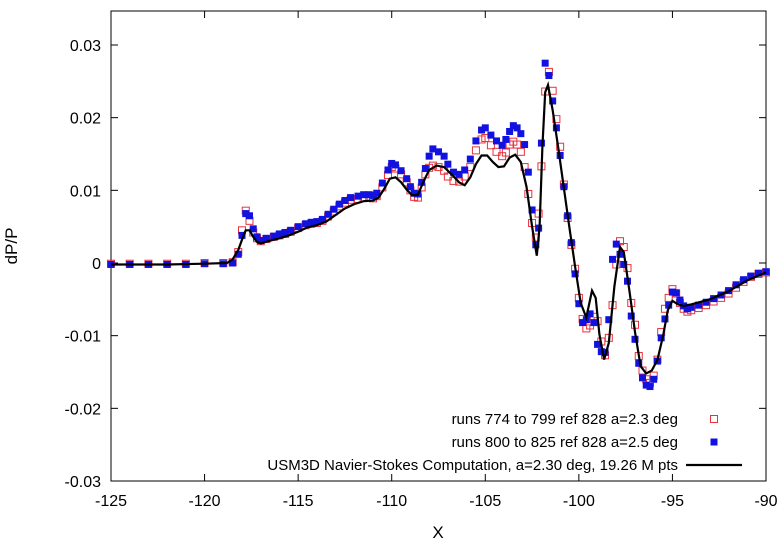 This screenshot has height=544, width=780. What do you see at coordinates (672, 501) in the screenshot?
I see `x-tick-label: -95` at bounding box center [672, 501].